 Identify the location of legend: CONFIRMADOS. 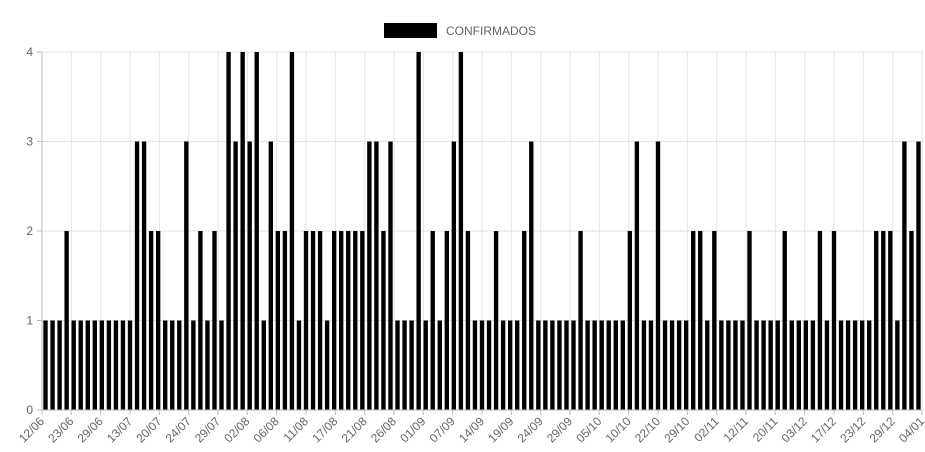
(460, 30).